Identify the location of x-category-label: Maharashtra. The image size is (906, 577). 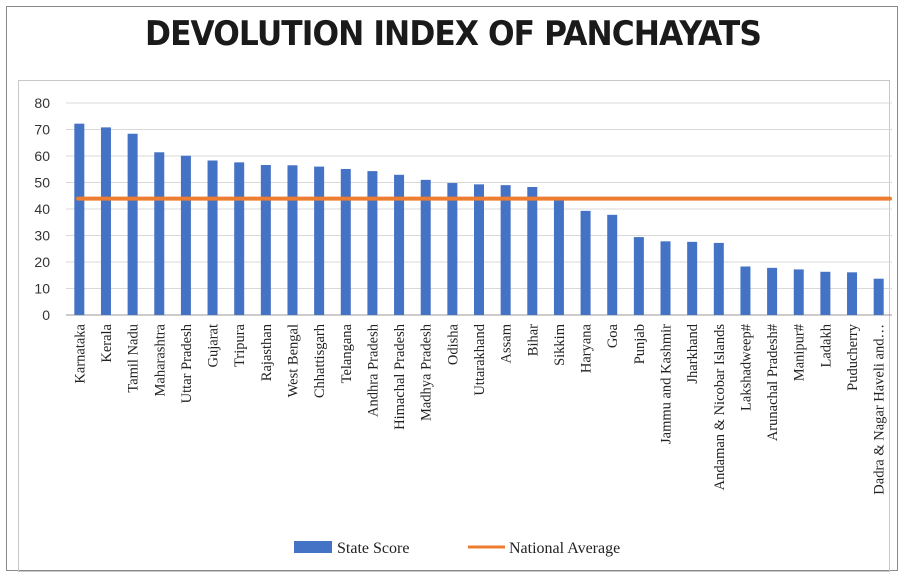
(160, 359).